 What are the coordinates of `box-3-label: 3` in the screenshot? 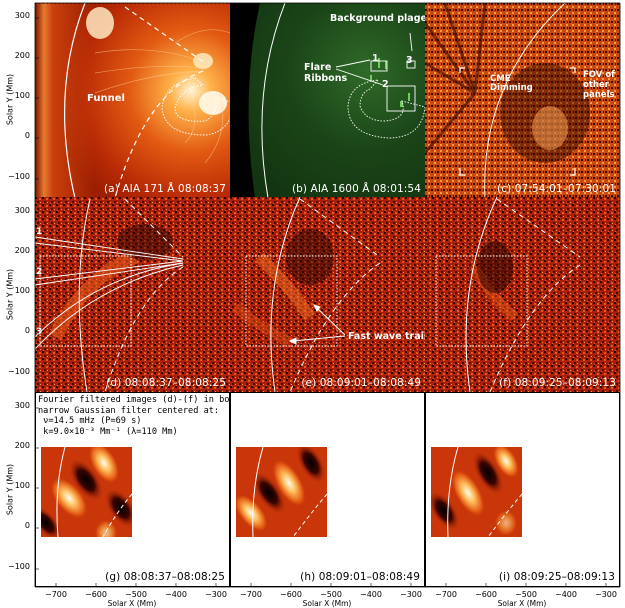 It's located at (409, 60).